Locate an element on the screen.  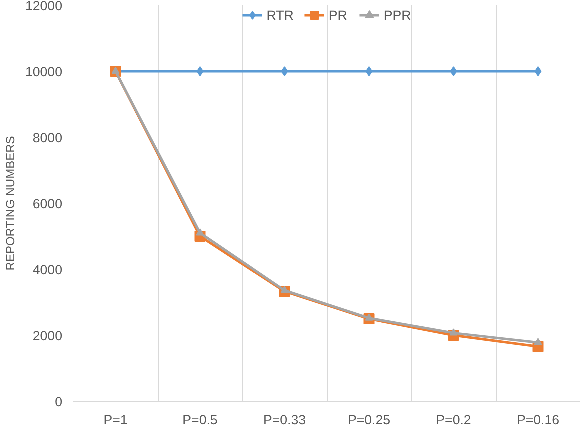
x-tick-label: P=0.33 is located at coordinates (284, 420).